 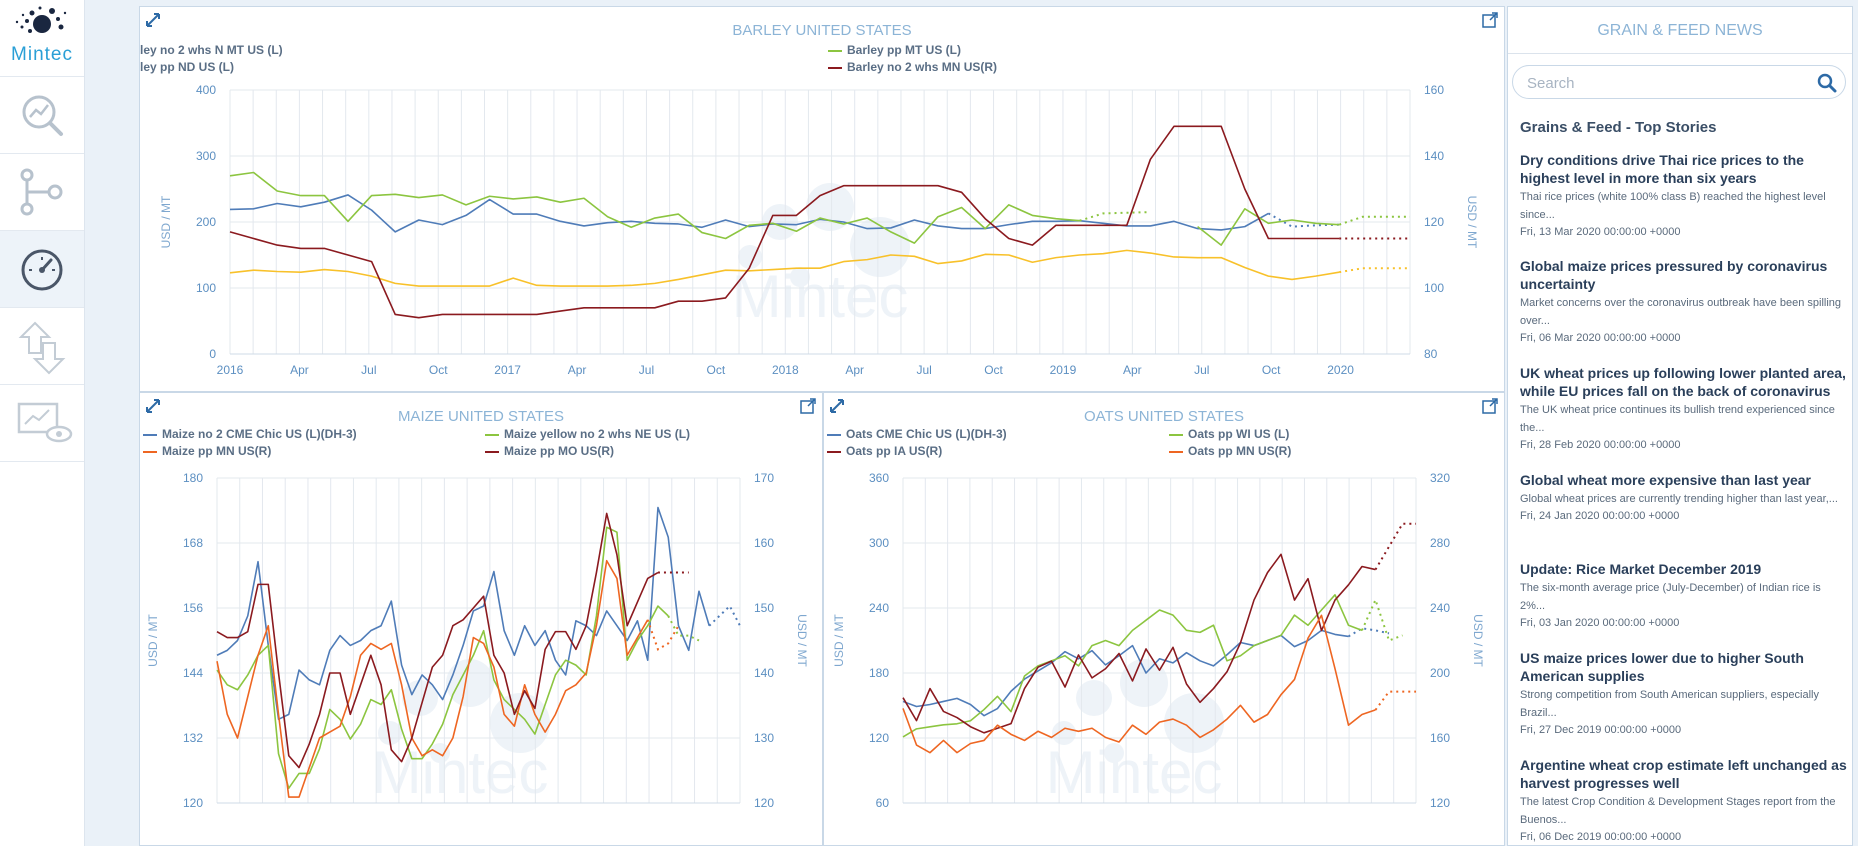 What do you see at coordinates (1063, 370) in the screenshot?
I see `x-tick-label: 2019` at bounding box center [1063, 370].